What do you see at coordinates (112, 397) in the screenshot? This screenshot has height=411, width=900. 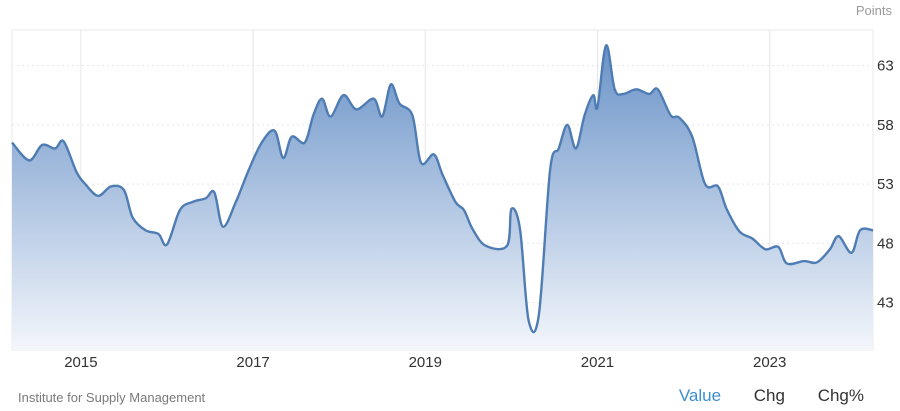 I see `source-label: Institute for Supply Management` at bounding box center [112, 397].